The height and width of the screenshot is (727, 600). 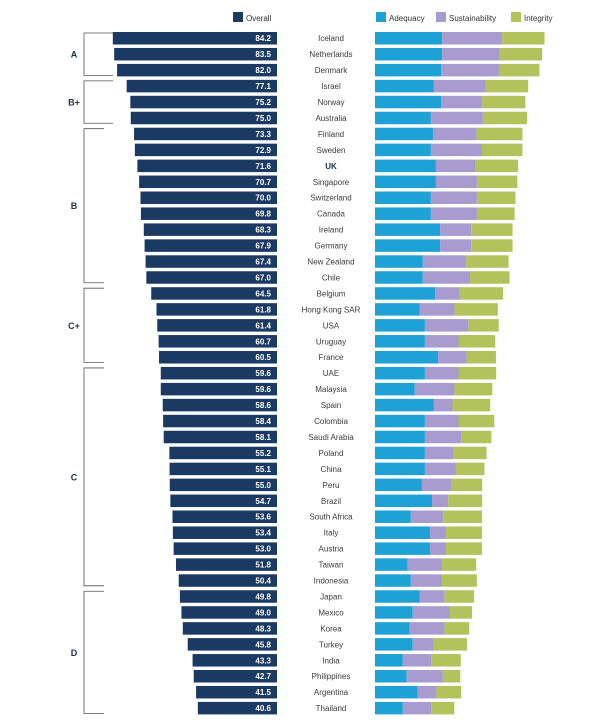 What do you see at coordinates (394, 644) in the screenshot?
I see `adequacy-bar-turkey` at bounding box center [394, 644].